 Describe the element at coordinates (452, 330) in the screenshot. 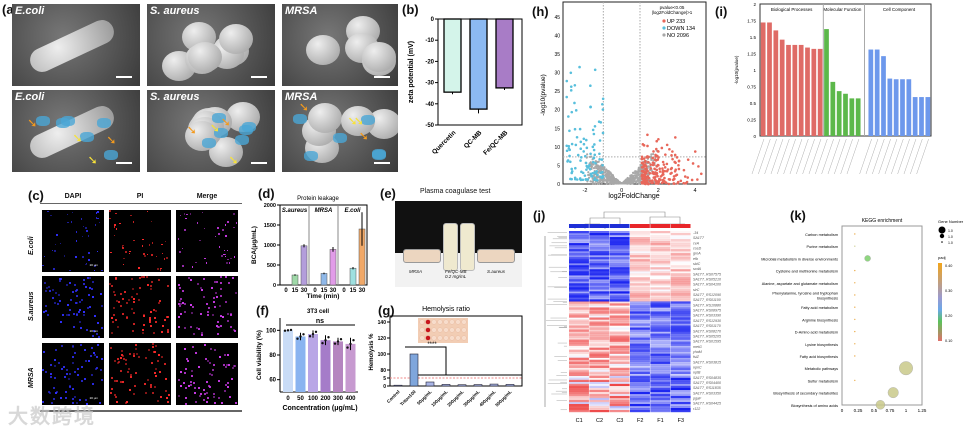

I see `plate-well` at that location.